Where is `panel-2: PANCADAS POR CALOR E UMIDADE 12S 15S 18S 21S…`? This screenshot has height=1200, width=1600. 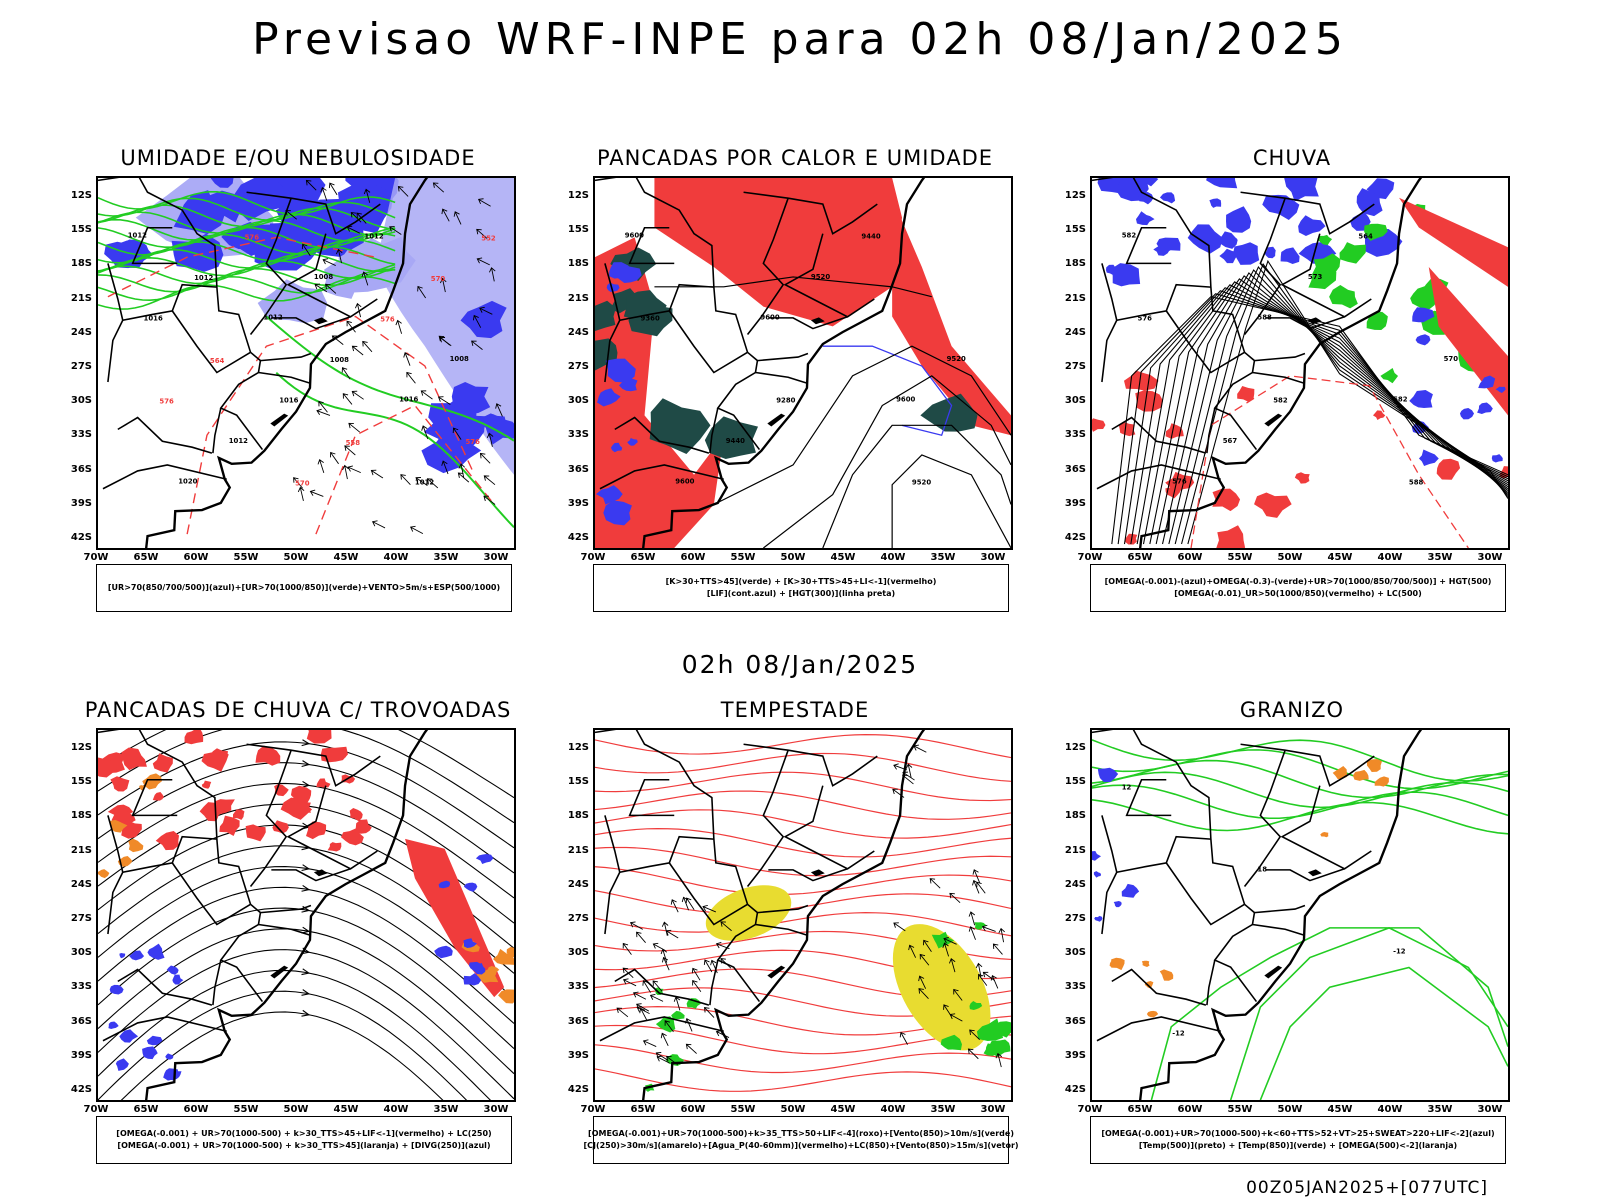 panel-2: PANCADAS POR CALOR E UMIDADE 12S 15S 18S 21S… is located at coordinates (795, 391).